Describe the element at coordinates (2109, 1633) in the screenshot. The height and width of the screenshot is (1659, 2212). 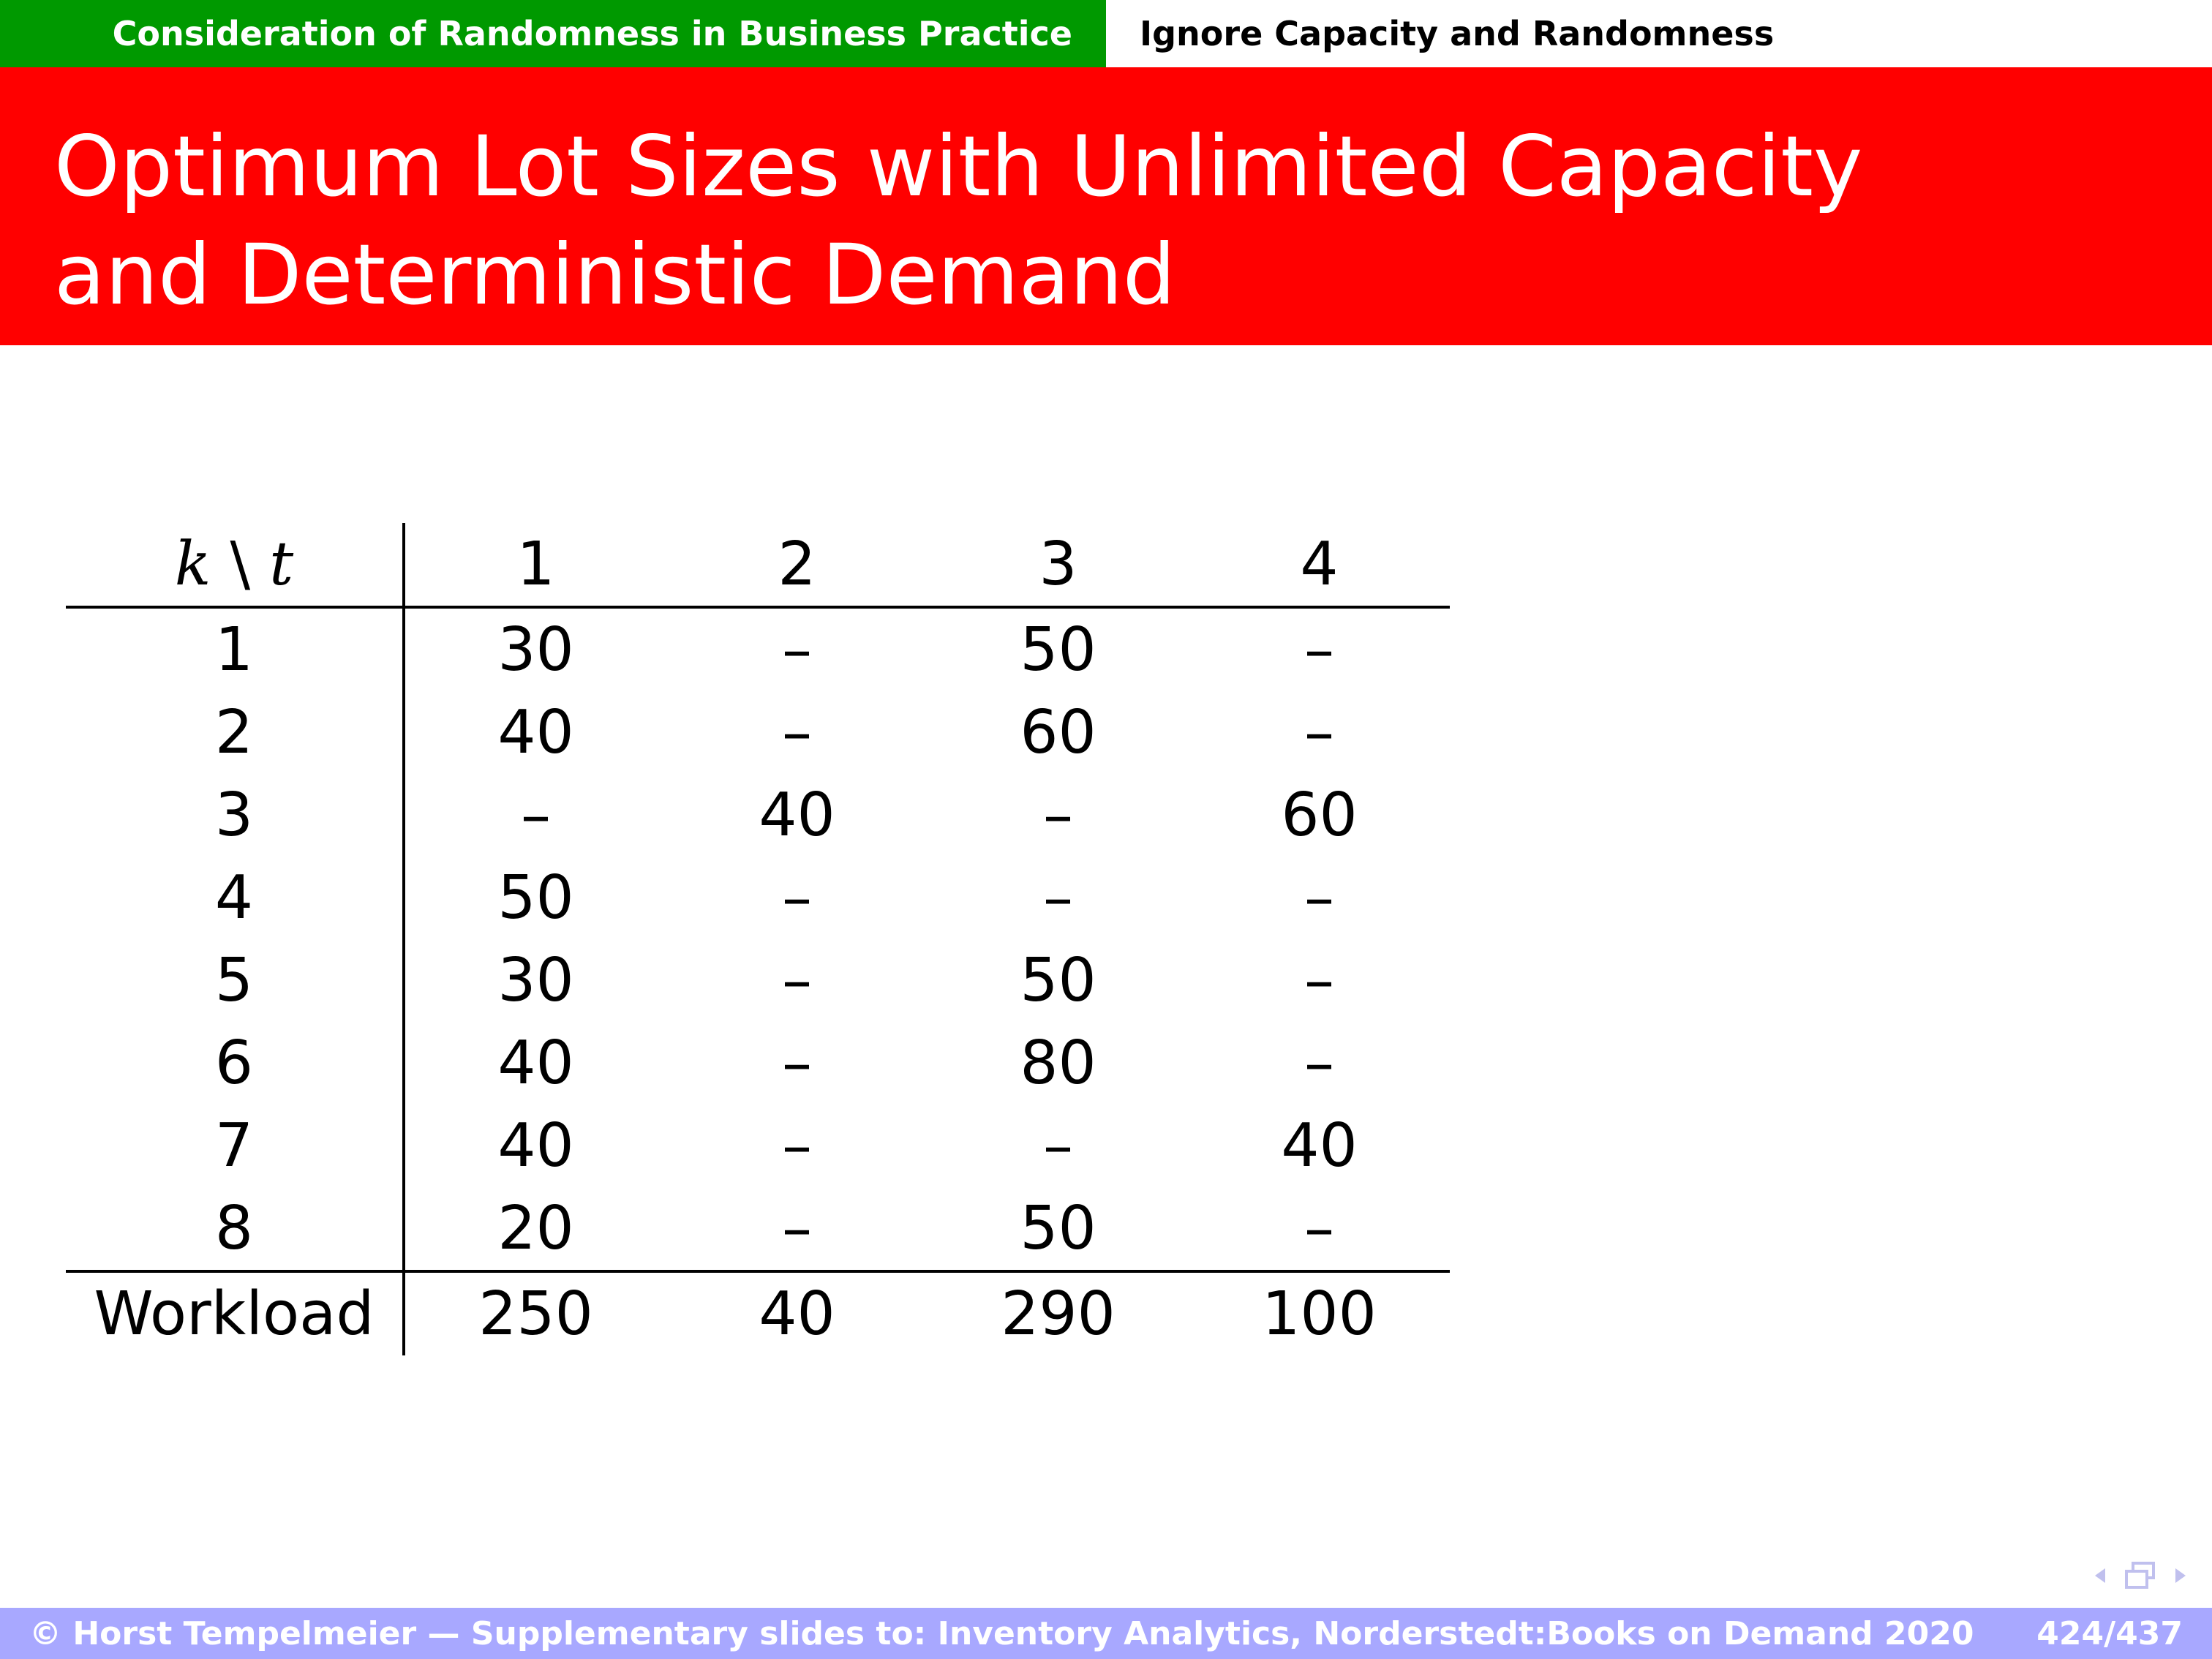
I see `page-number: 424/437` at that location.